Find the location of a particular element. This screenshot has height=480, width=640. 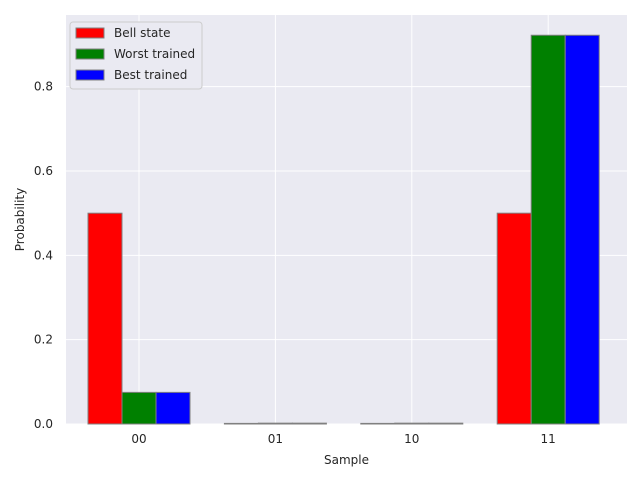

legend-label-bell-state: Bell state is located at coordinates (142, 33).